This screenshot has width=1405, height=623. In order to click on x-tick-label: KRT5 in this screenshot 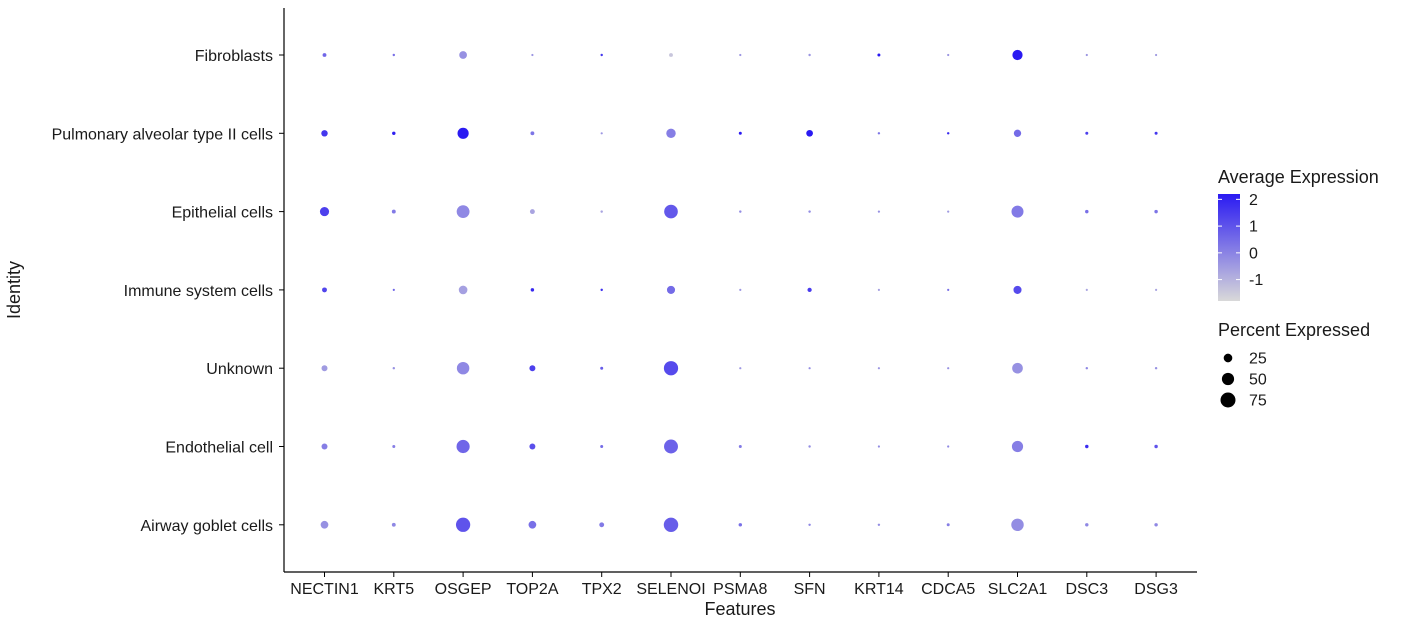, I will do `click(393, 589)`.